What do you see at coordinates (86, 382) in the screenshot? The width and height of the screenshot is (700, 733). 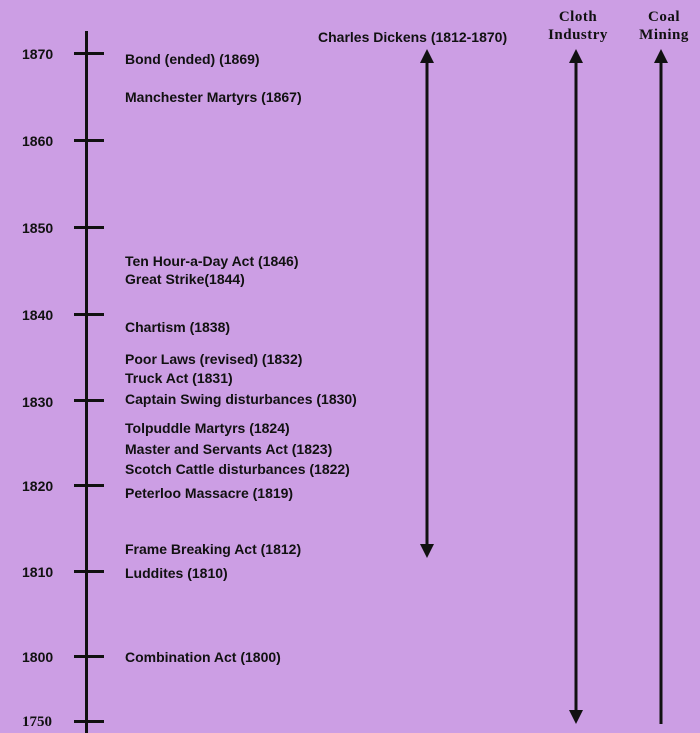 I see `timeline-axis` at bounding box center [86, 382].